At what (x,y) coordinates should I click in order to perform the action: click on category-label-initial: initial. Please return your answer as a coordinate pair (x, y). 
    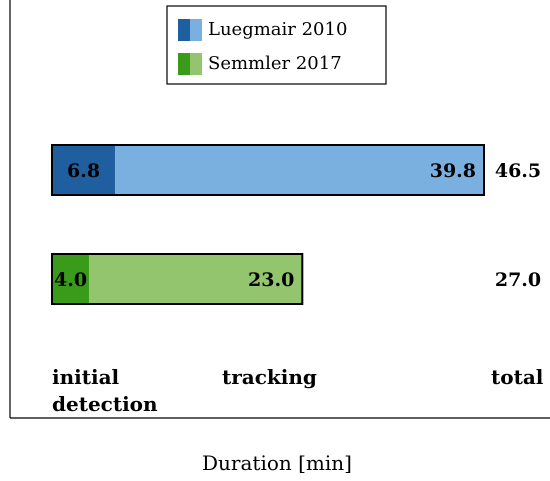
    Looking at the image, I should click on (86, 377).